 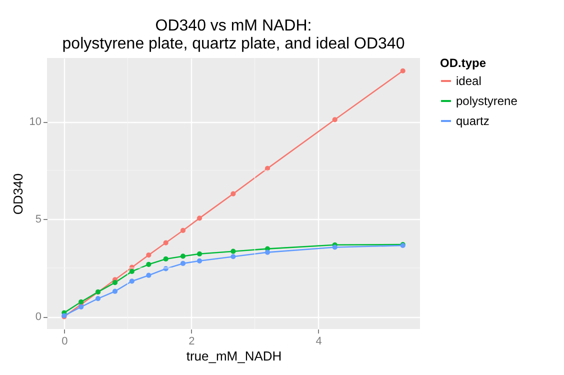 What do you see at coordinates (234, 356) in the screenshot?
I see `x-axis-title: true_mM_NADH` at bounding box center [234, 356].